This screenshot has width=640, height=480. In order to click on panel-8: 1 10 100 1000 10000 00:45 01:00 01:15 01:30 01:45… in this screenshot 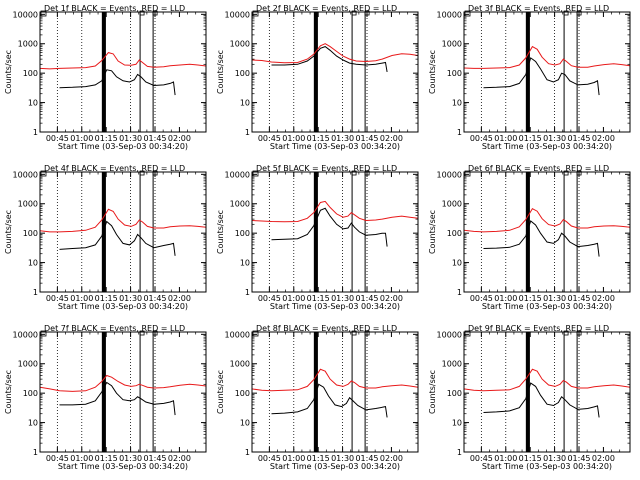, I will do `click(317, 397)`.